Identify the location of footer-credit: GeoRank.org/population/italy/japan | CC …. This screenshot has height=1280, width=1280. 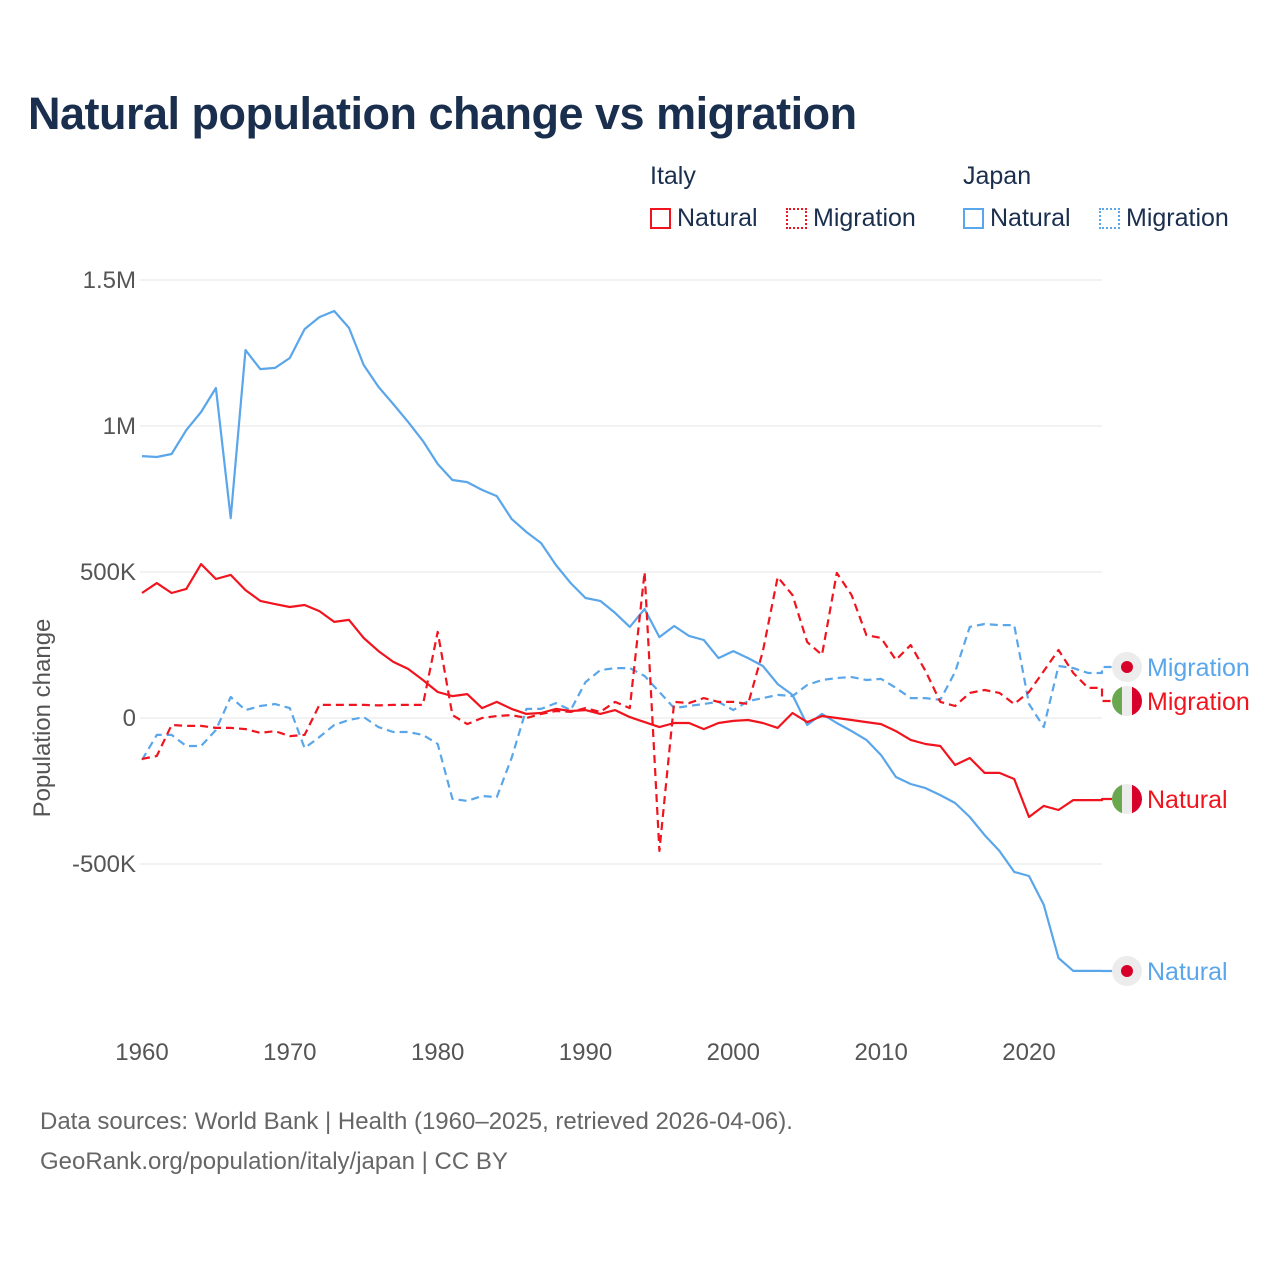
(274, 1161).